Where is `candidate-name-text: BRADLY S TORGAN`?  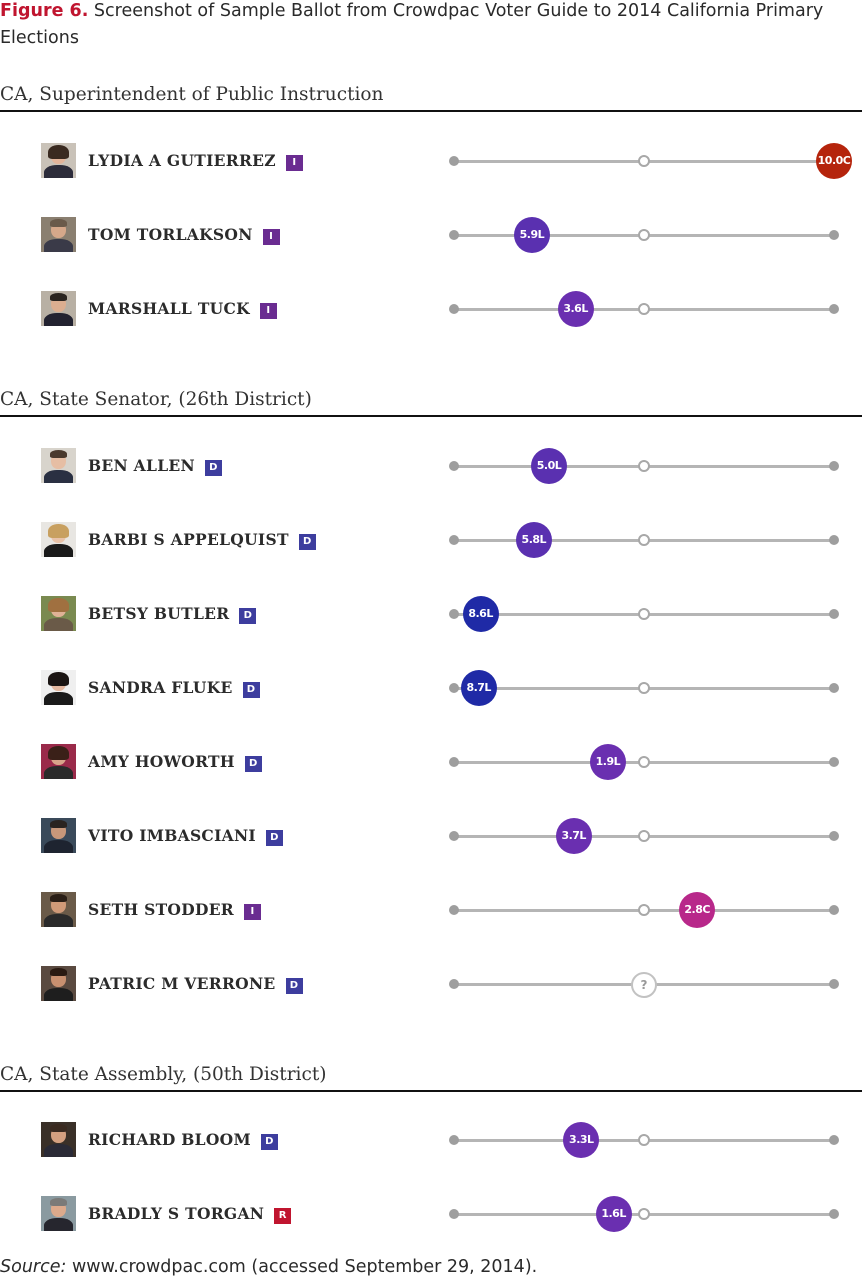 candidate-name-text: BRADLY S TORGAN is located at coordinates (176, 1213).